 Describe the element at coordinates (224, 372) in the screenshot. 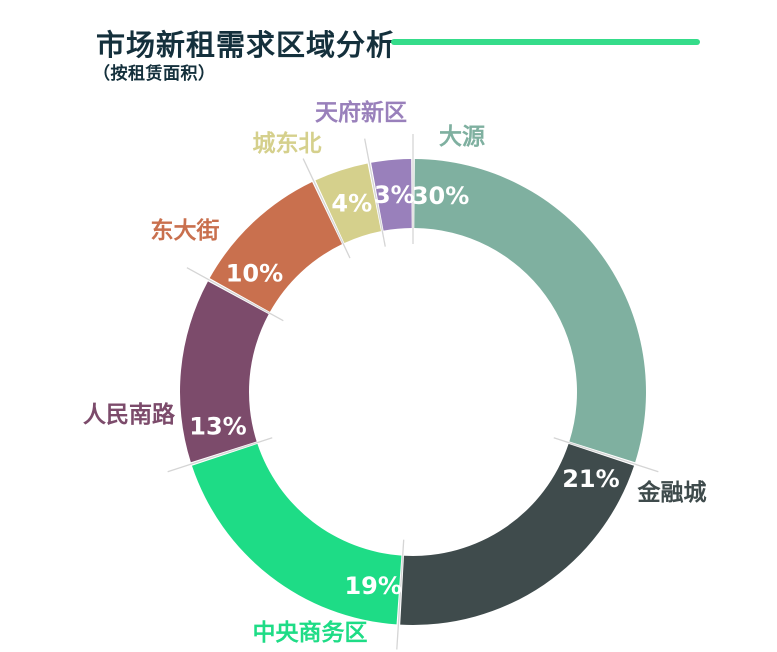

I see `donut-segment-人民南路` at that location.